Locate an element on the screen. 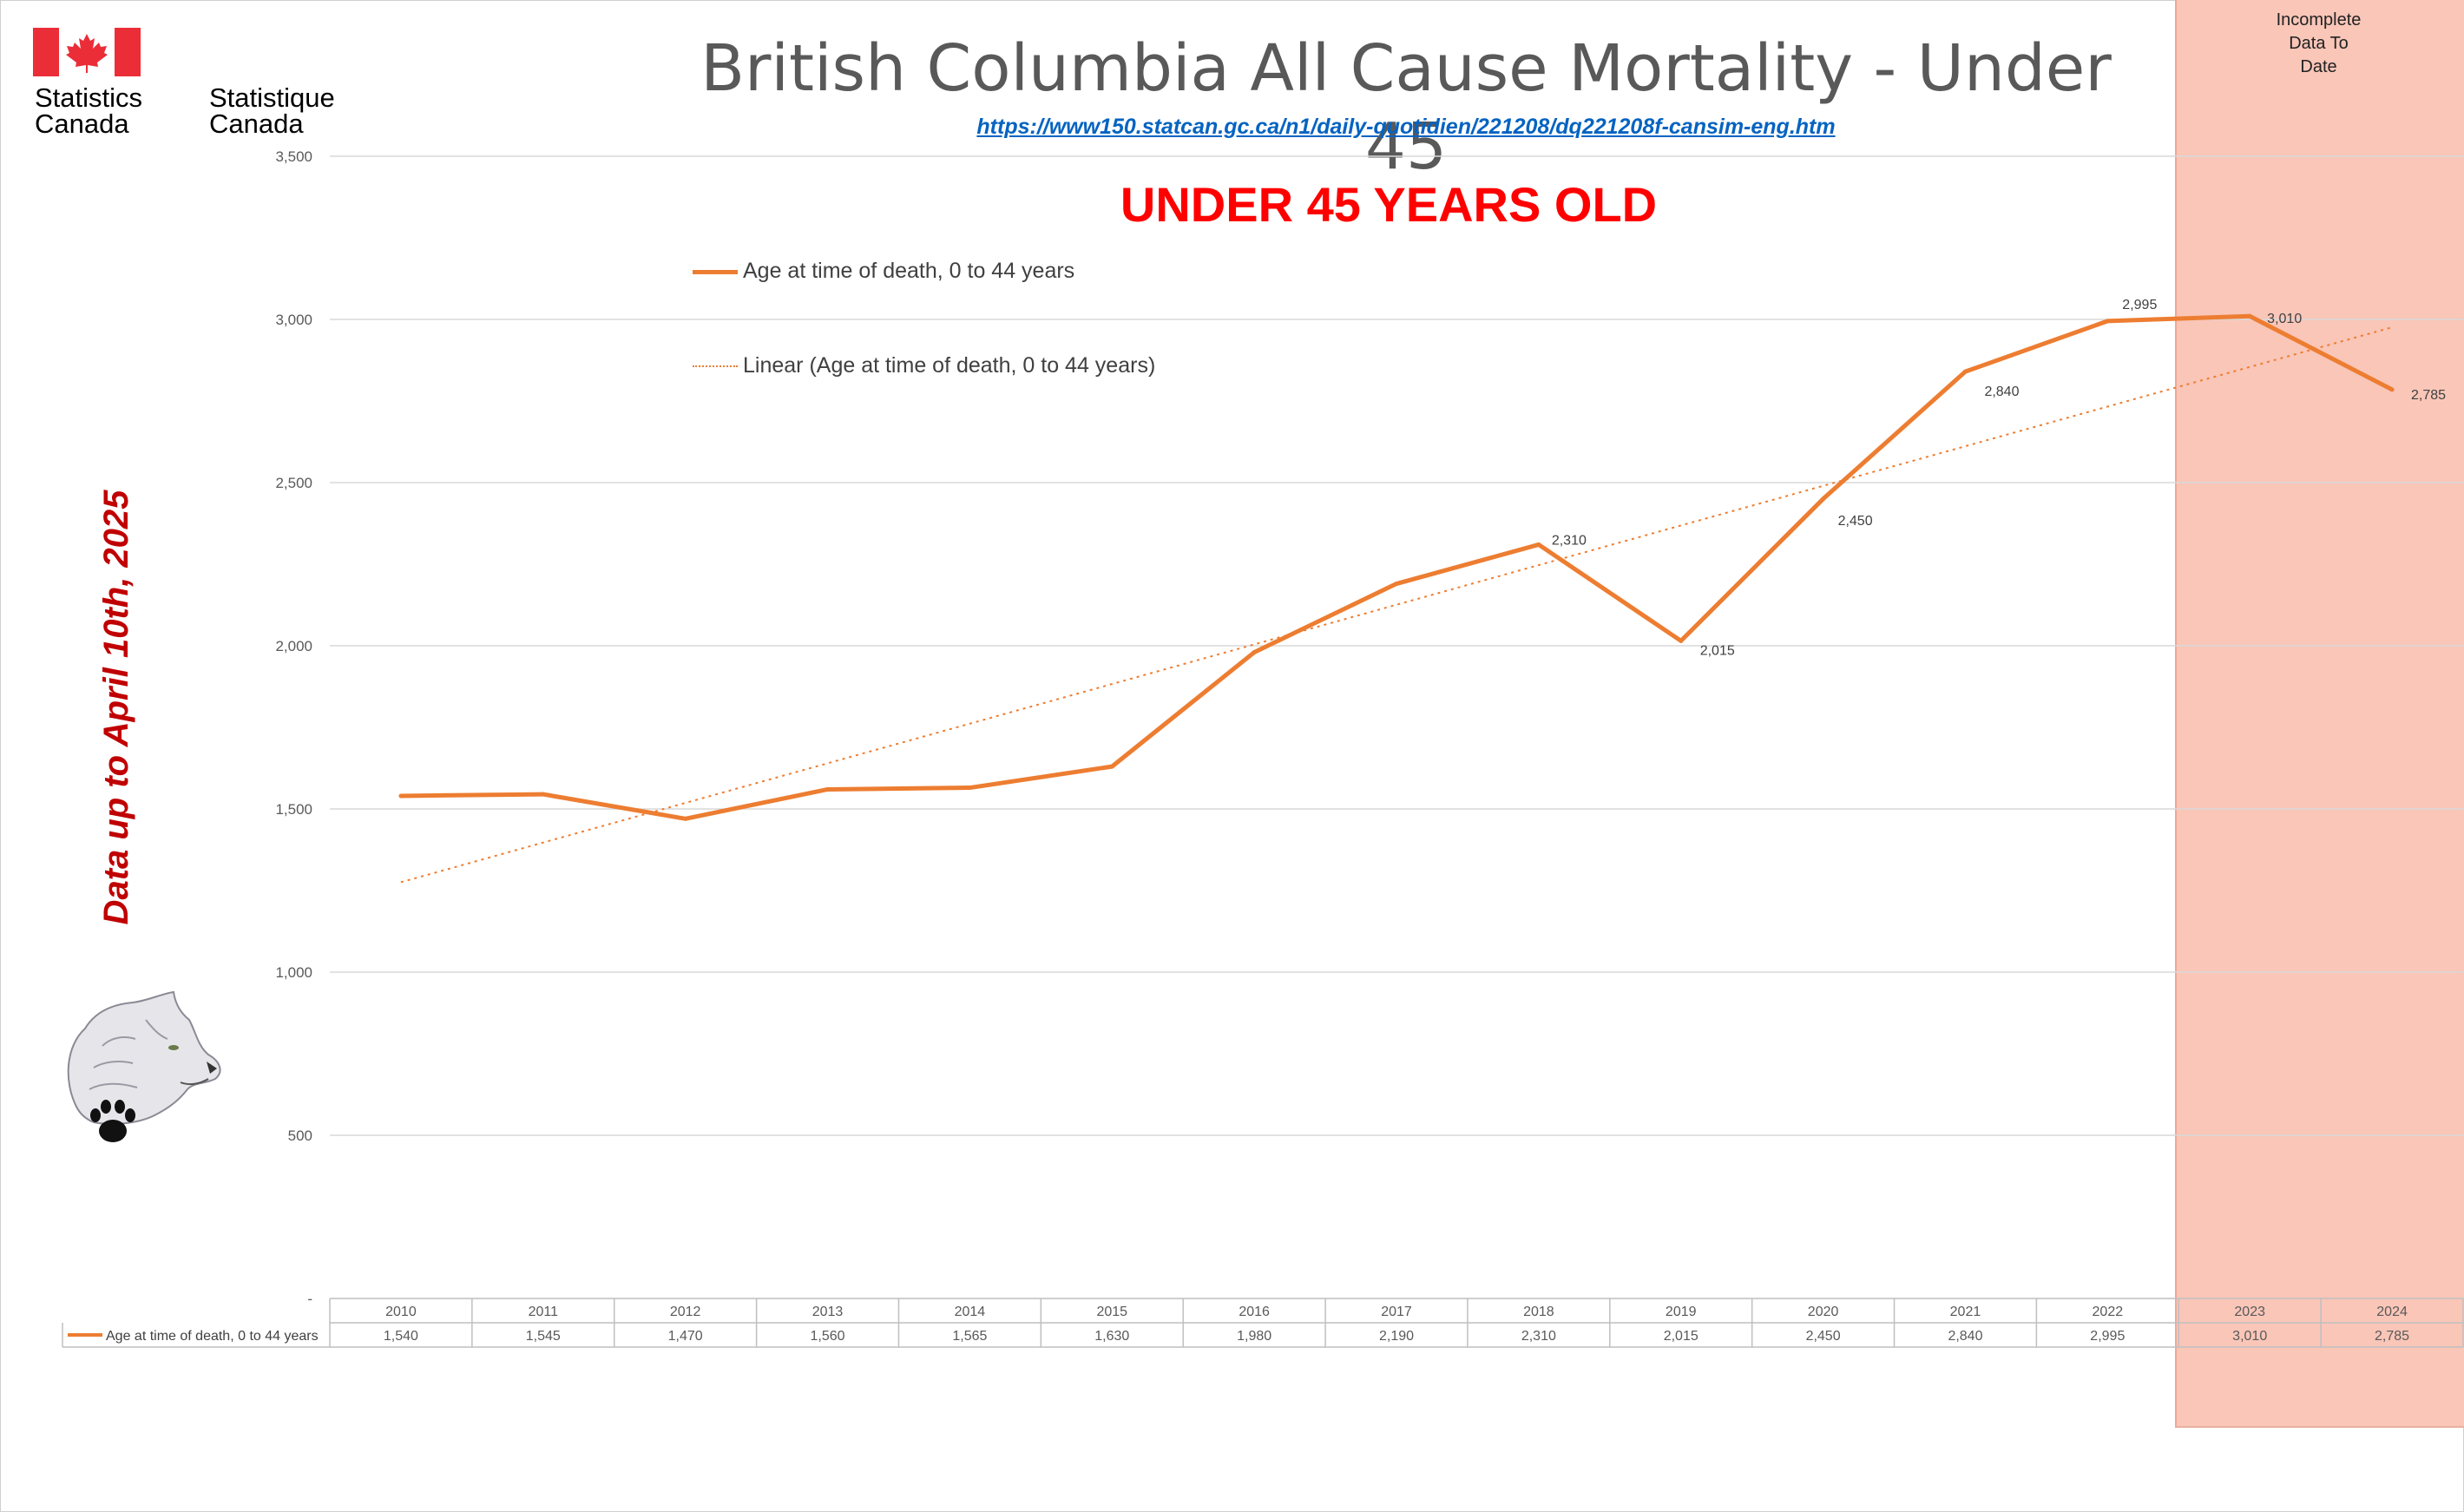 This screenshot has height=1512, width=2464. canada-flag-icon is located at coordinates (87, 52).